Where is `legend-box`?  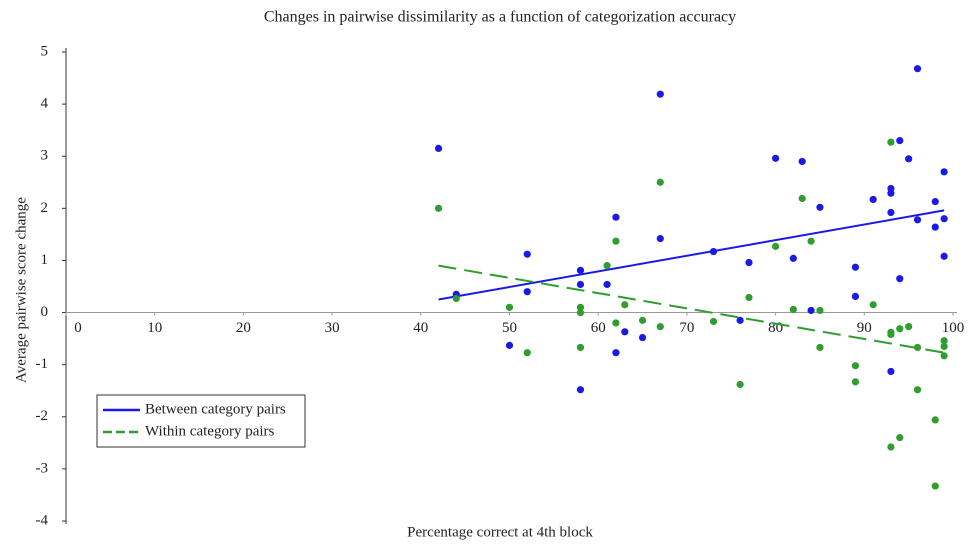
legend-box is located at coordinates (201, 421).